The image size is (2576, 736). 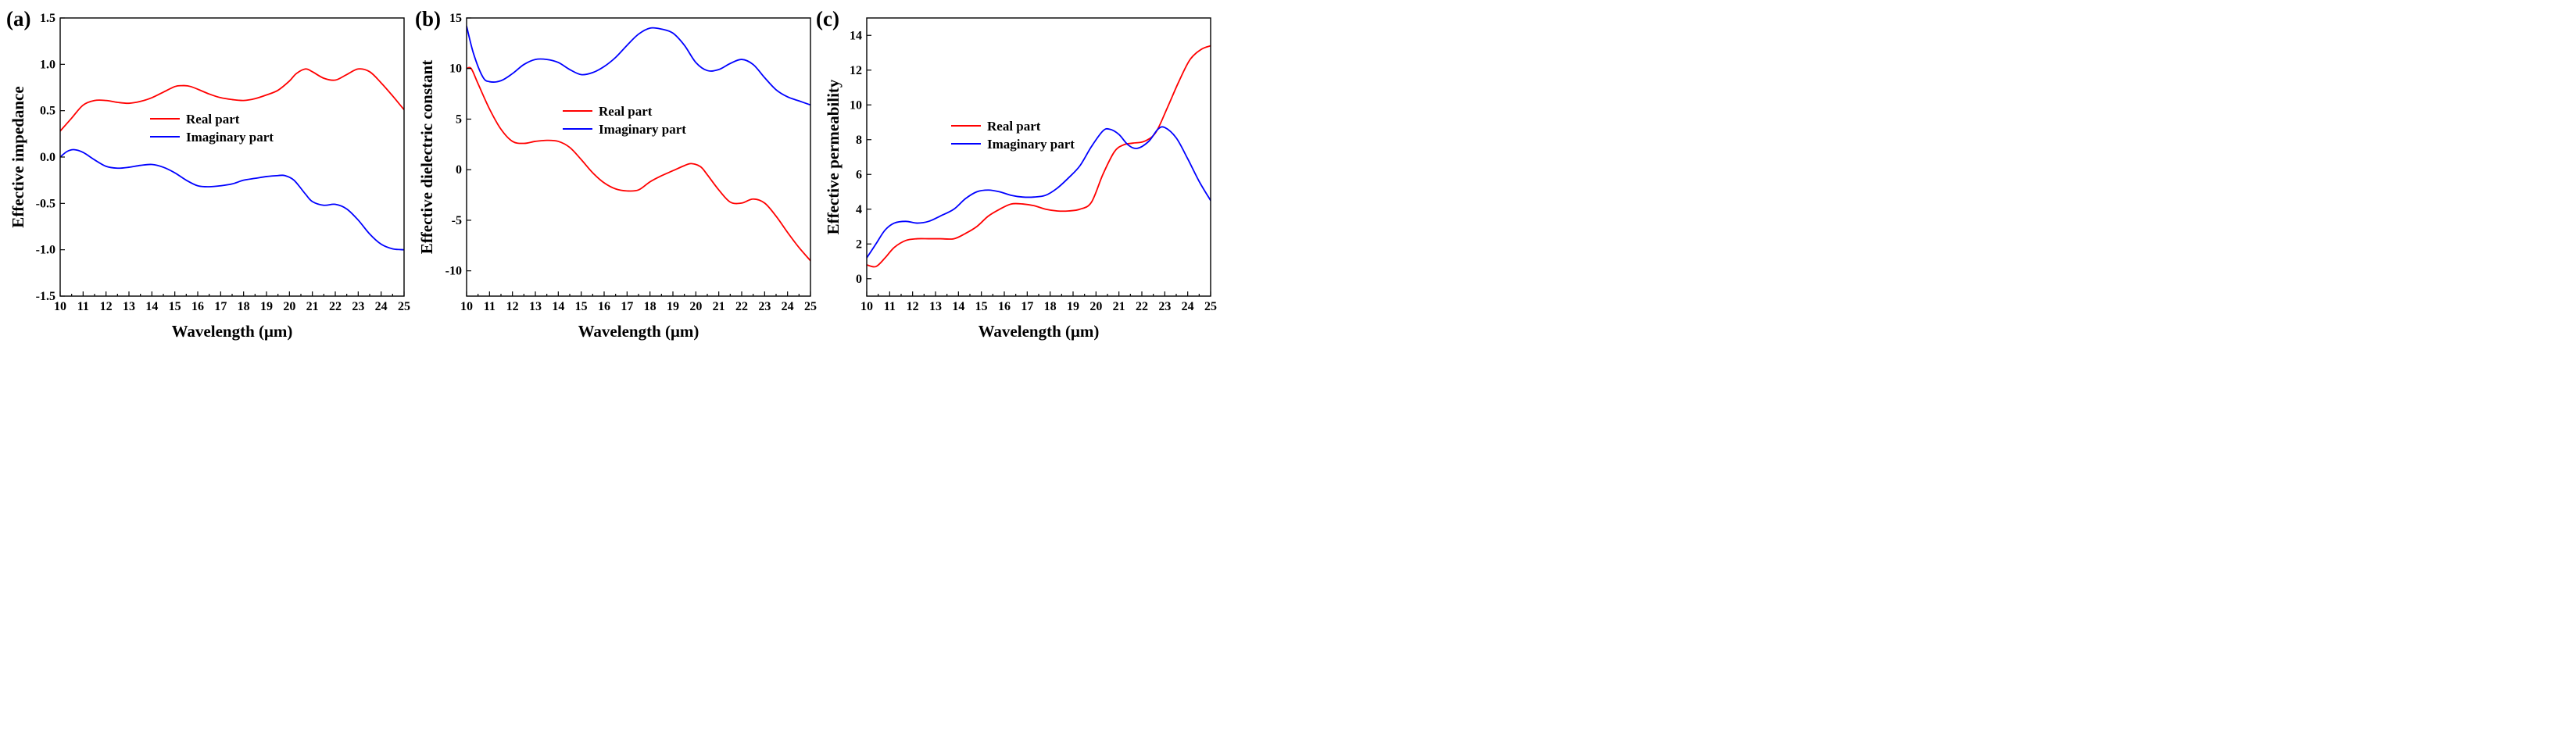 What do you see at coordinates (232, 100) in the screenshot?
I see `panel-a-series-real-part-line` at bounding box center [232, 100].